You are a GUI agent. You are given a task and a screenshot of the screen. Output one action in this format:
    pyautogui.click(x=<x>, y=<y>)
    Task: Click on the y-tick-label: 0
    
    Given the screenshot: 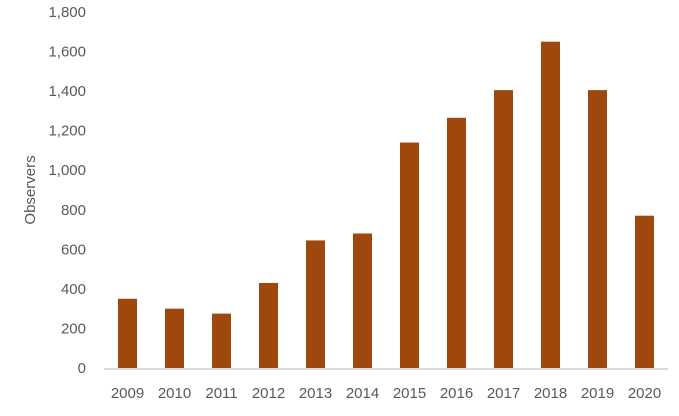 What is the action you would take?
    pyautogui.click(x=82, y=368)
    